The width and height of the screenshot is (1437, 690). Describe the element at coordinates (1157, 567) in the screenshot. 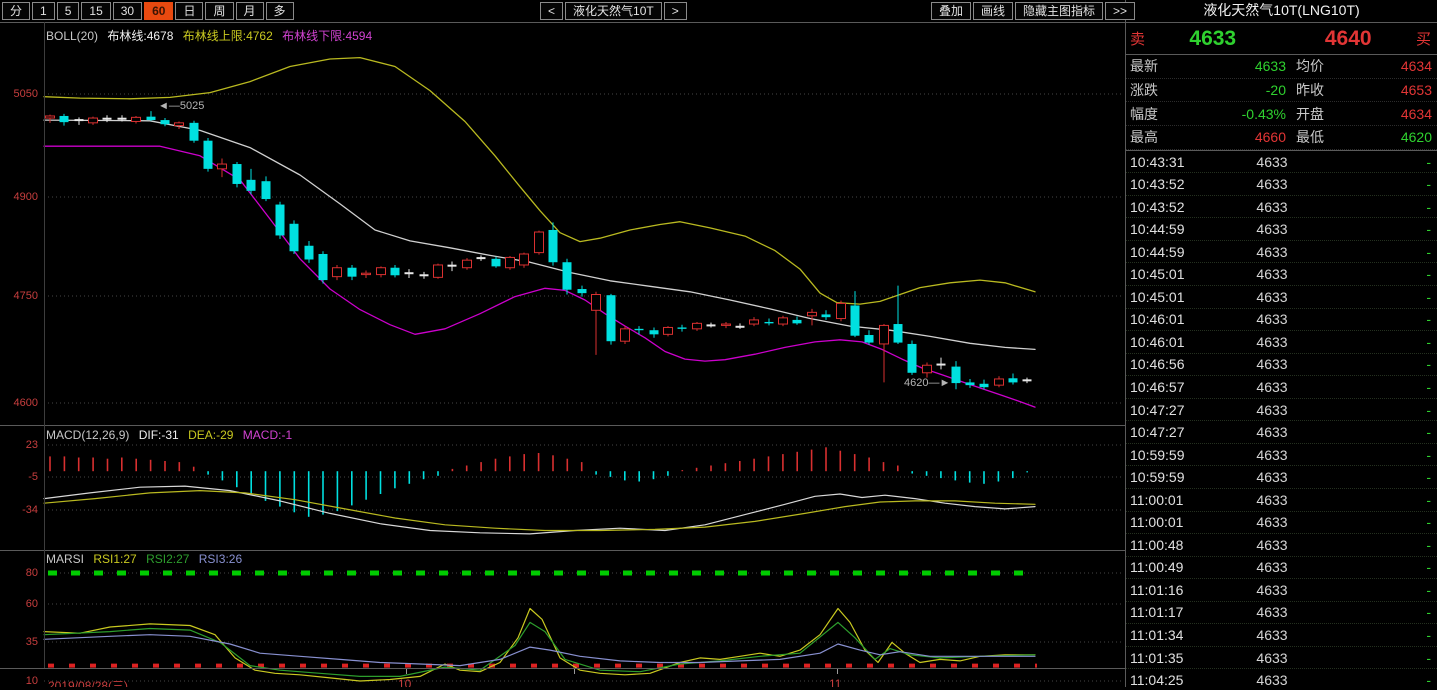

I see `tick-time: 11:00:49` at that location.